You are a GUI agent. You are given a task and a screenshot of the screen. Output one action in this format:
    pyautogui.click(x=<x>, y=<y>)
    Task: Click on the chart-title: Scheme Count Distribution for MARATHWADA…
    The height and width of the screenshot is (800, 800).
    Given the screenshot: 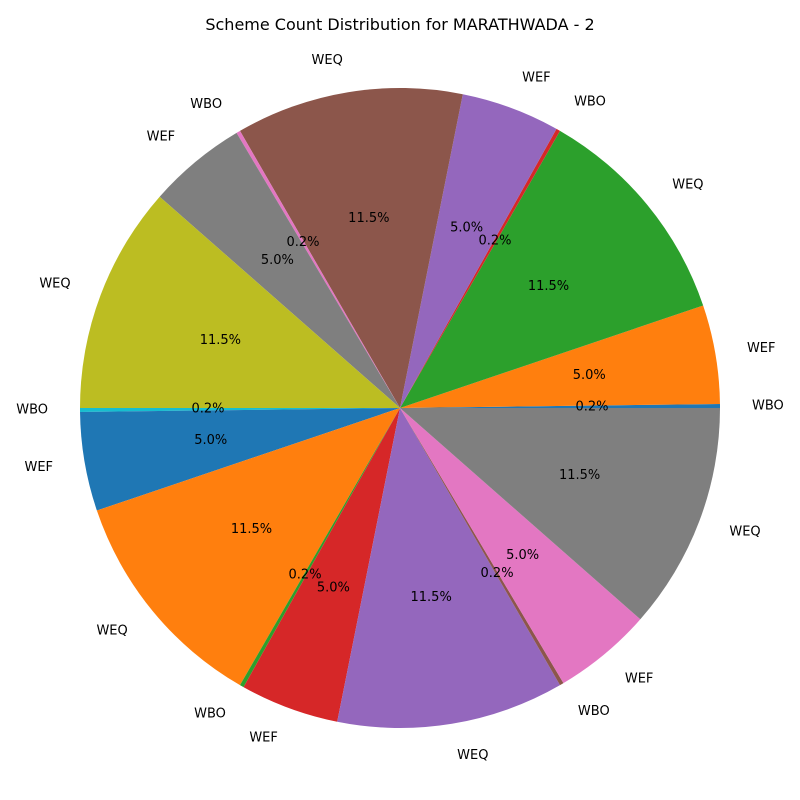 What is the action you would take?
    pyautogui.click(x=399, y=24)
    